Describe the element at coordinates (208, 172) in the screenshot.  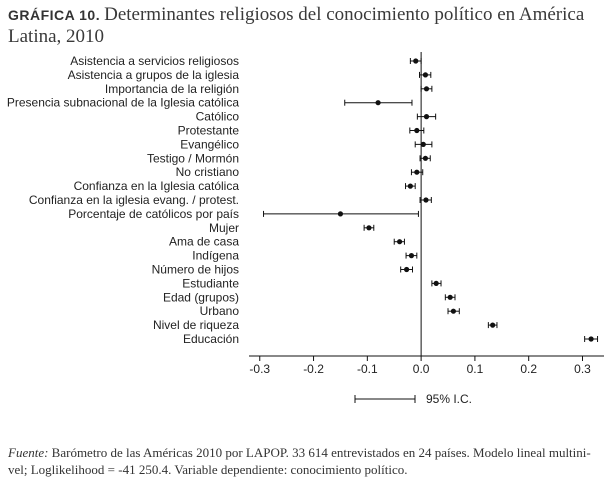
I see `row-label: No cristiano` at that location.